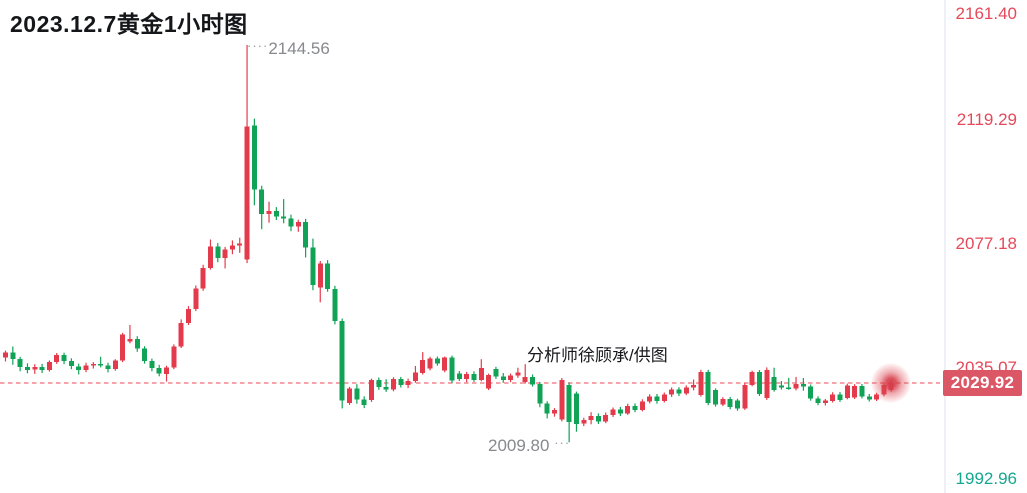 This screenshot has width=1027, height=493. I want to click on price-axis-separator, so click(945, 246).